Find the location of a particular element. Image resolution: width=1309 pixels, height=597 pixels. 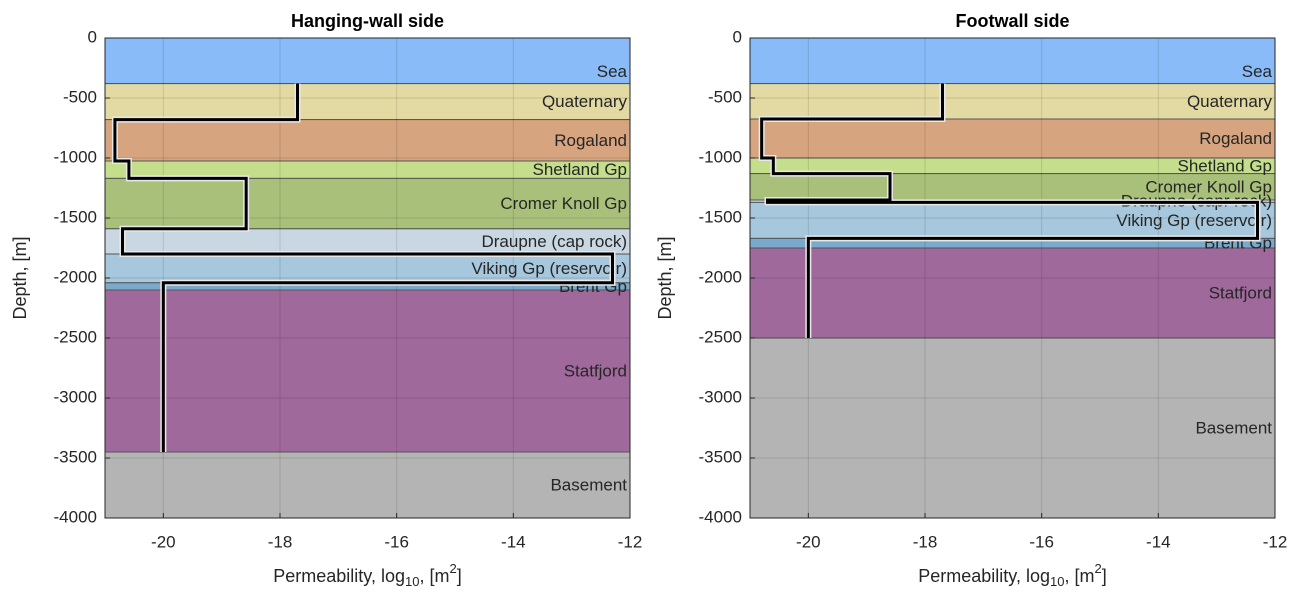

layer-label: Draupne (cap rock) is located at coordinates (554, 241).